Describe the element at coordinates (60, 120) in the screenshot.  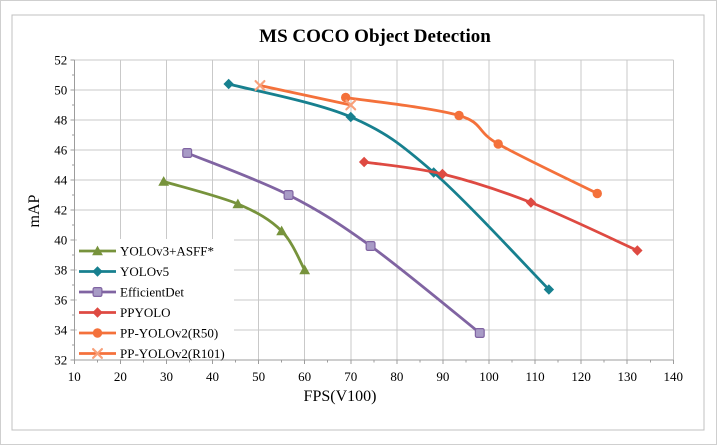
I see `y-tick-label: 48` at that location.